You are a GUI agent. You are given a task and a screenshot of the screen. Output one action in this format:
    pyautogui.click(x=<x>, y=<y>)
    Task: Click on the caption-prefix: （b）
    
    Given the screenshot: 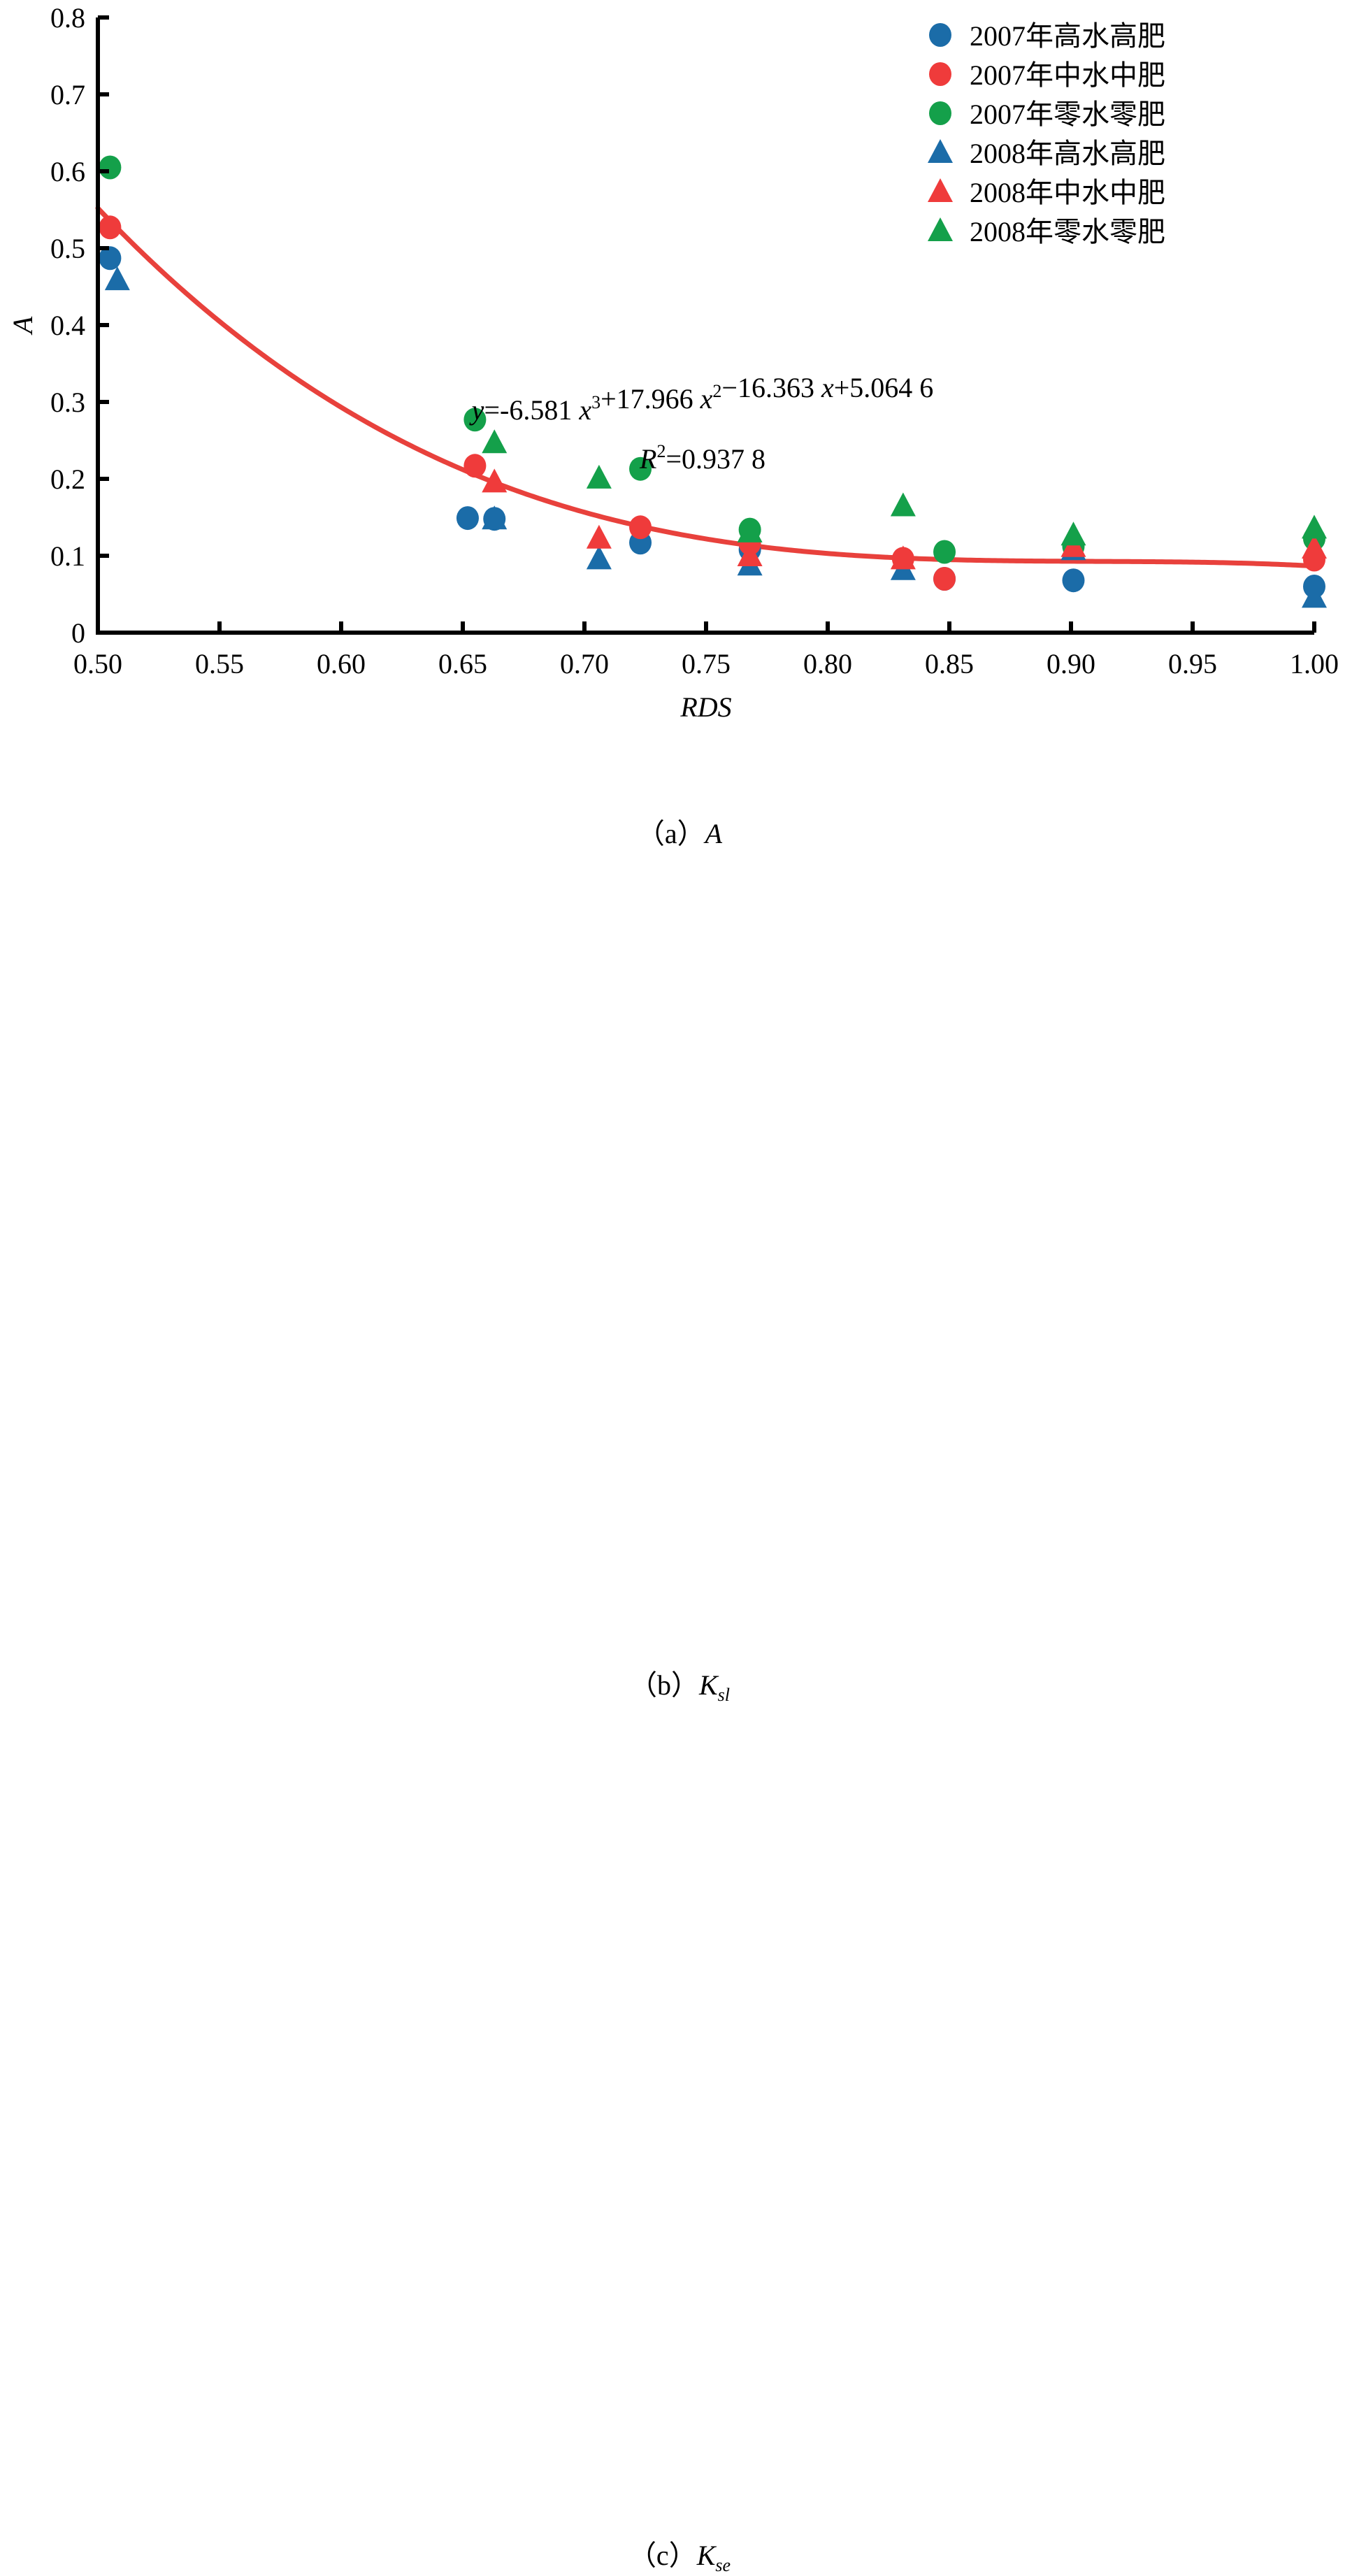 What is the action you would take?
    pyautogui.click(x=663, y=1685)
    